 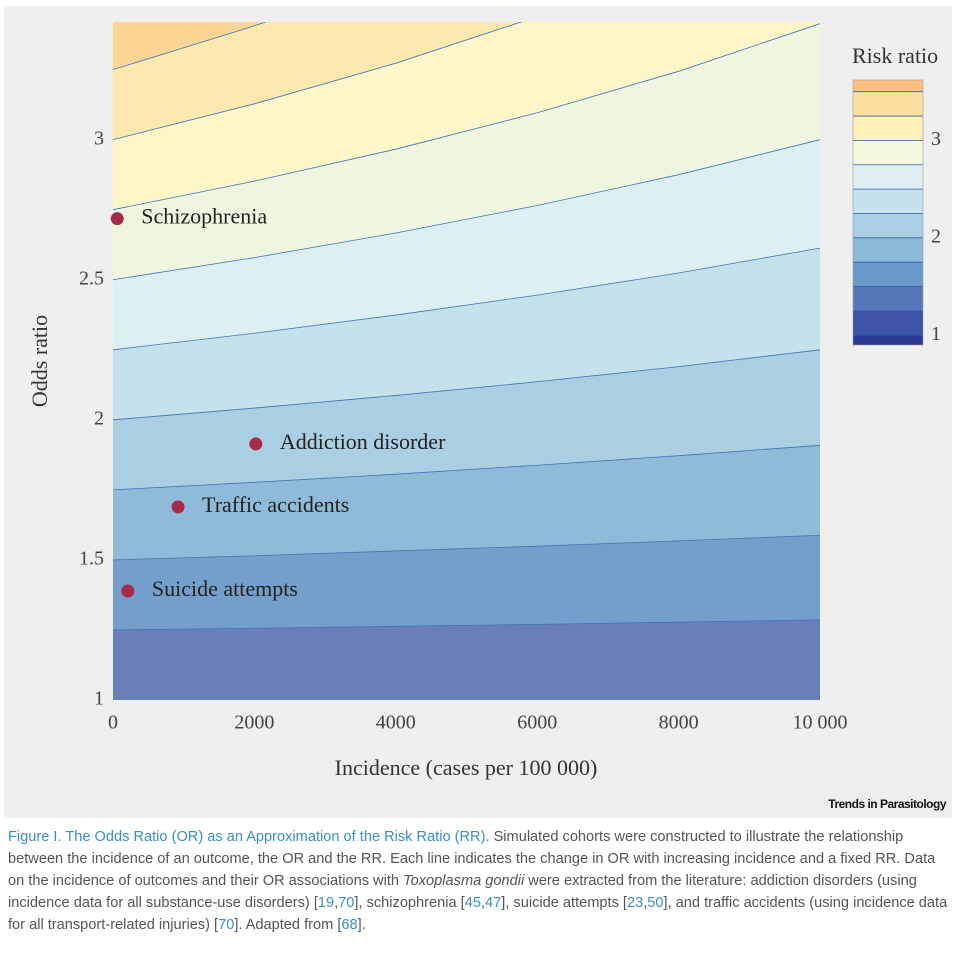 What do you see at coordinates (204, 216) in the screenshot?
I see `point-label: Schizophrenia` at bounding box center [204, 216].